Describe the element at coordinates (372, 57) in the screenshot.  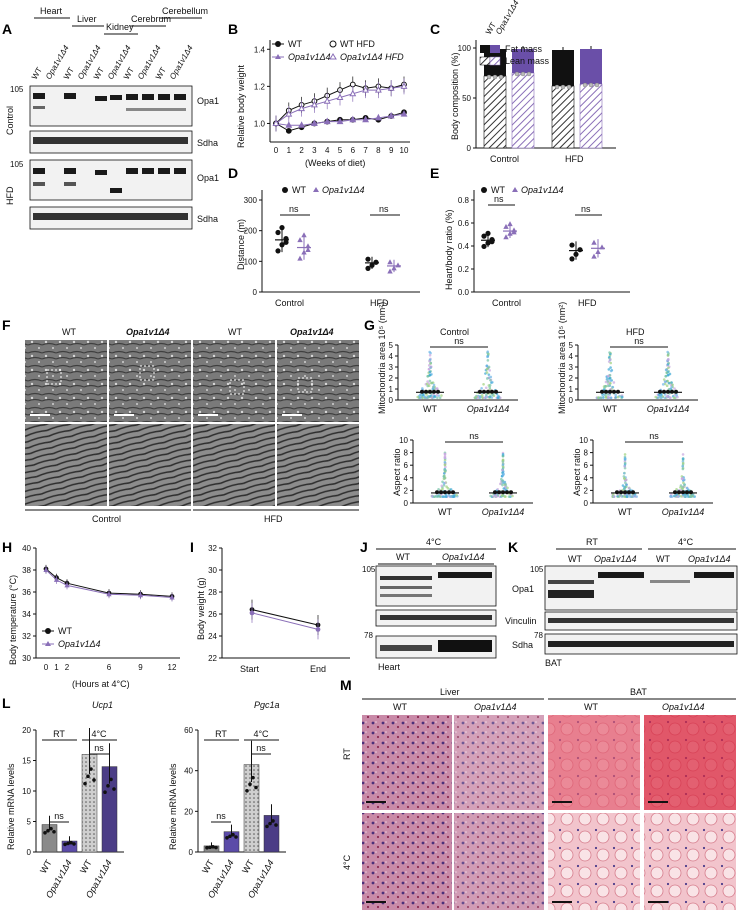
I see `legend-label: Opa1v1Δ4 HFD` at that location.